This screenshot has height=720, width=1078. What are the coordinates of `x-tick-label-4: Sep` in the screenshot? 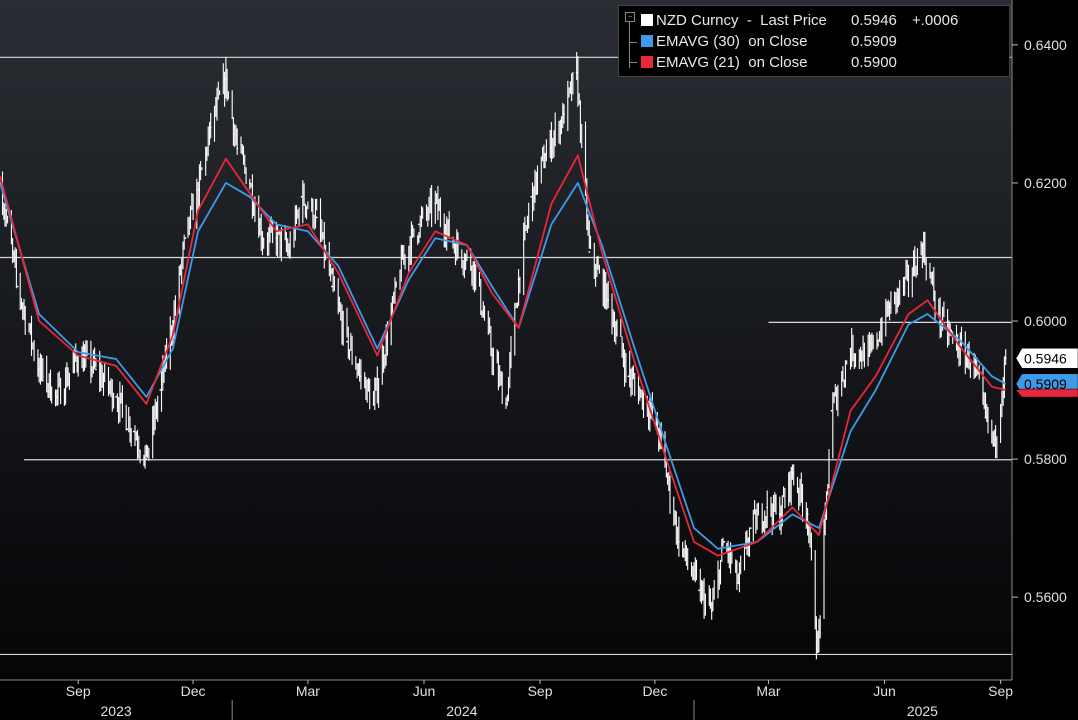 It's located at (540, 691).